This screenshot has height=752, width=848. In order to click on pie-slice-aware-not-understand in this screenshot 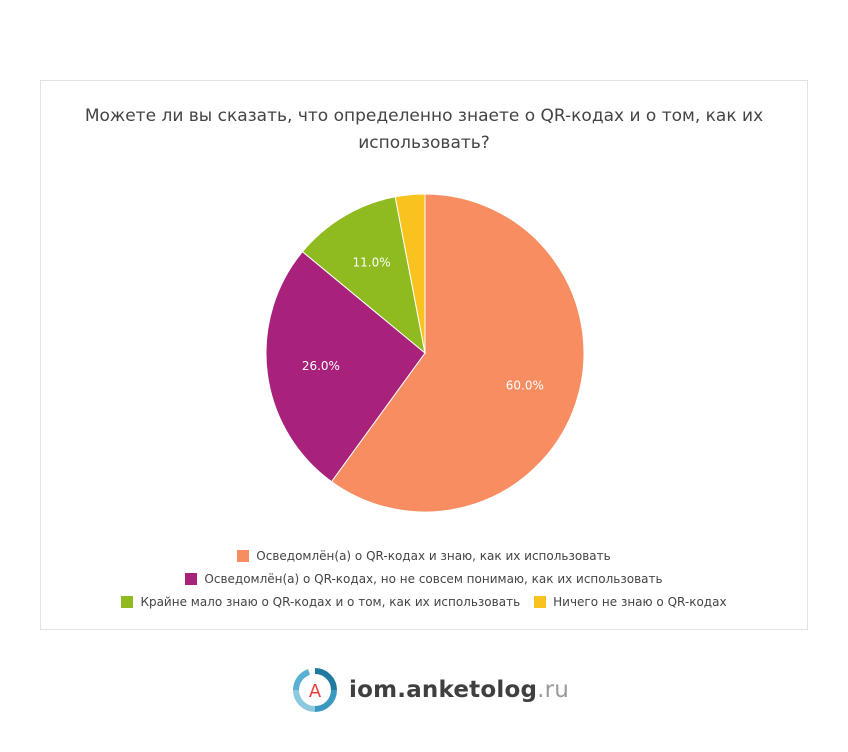, I will do `click(345, 366)`.